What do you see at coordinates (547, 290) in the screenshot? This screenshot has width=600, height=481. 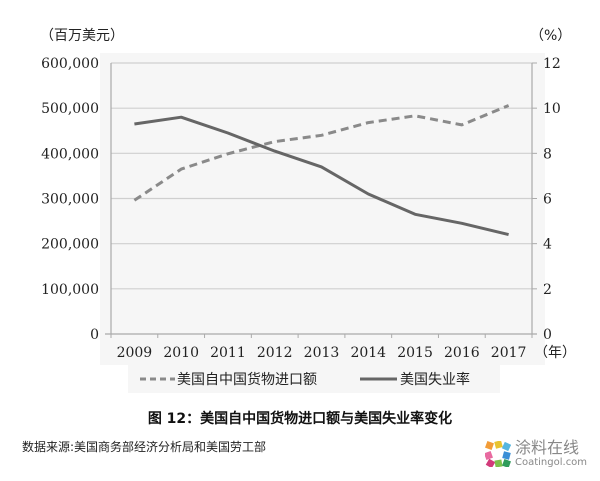 I see `y-right-tick-label: 2` at bounding box center [547, 290].